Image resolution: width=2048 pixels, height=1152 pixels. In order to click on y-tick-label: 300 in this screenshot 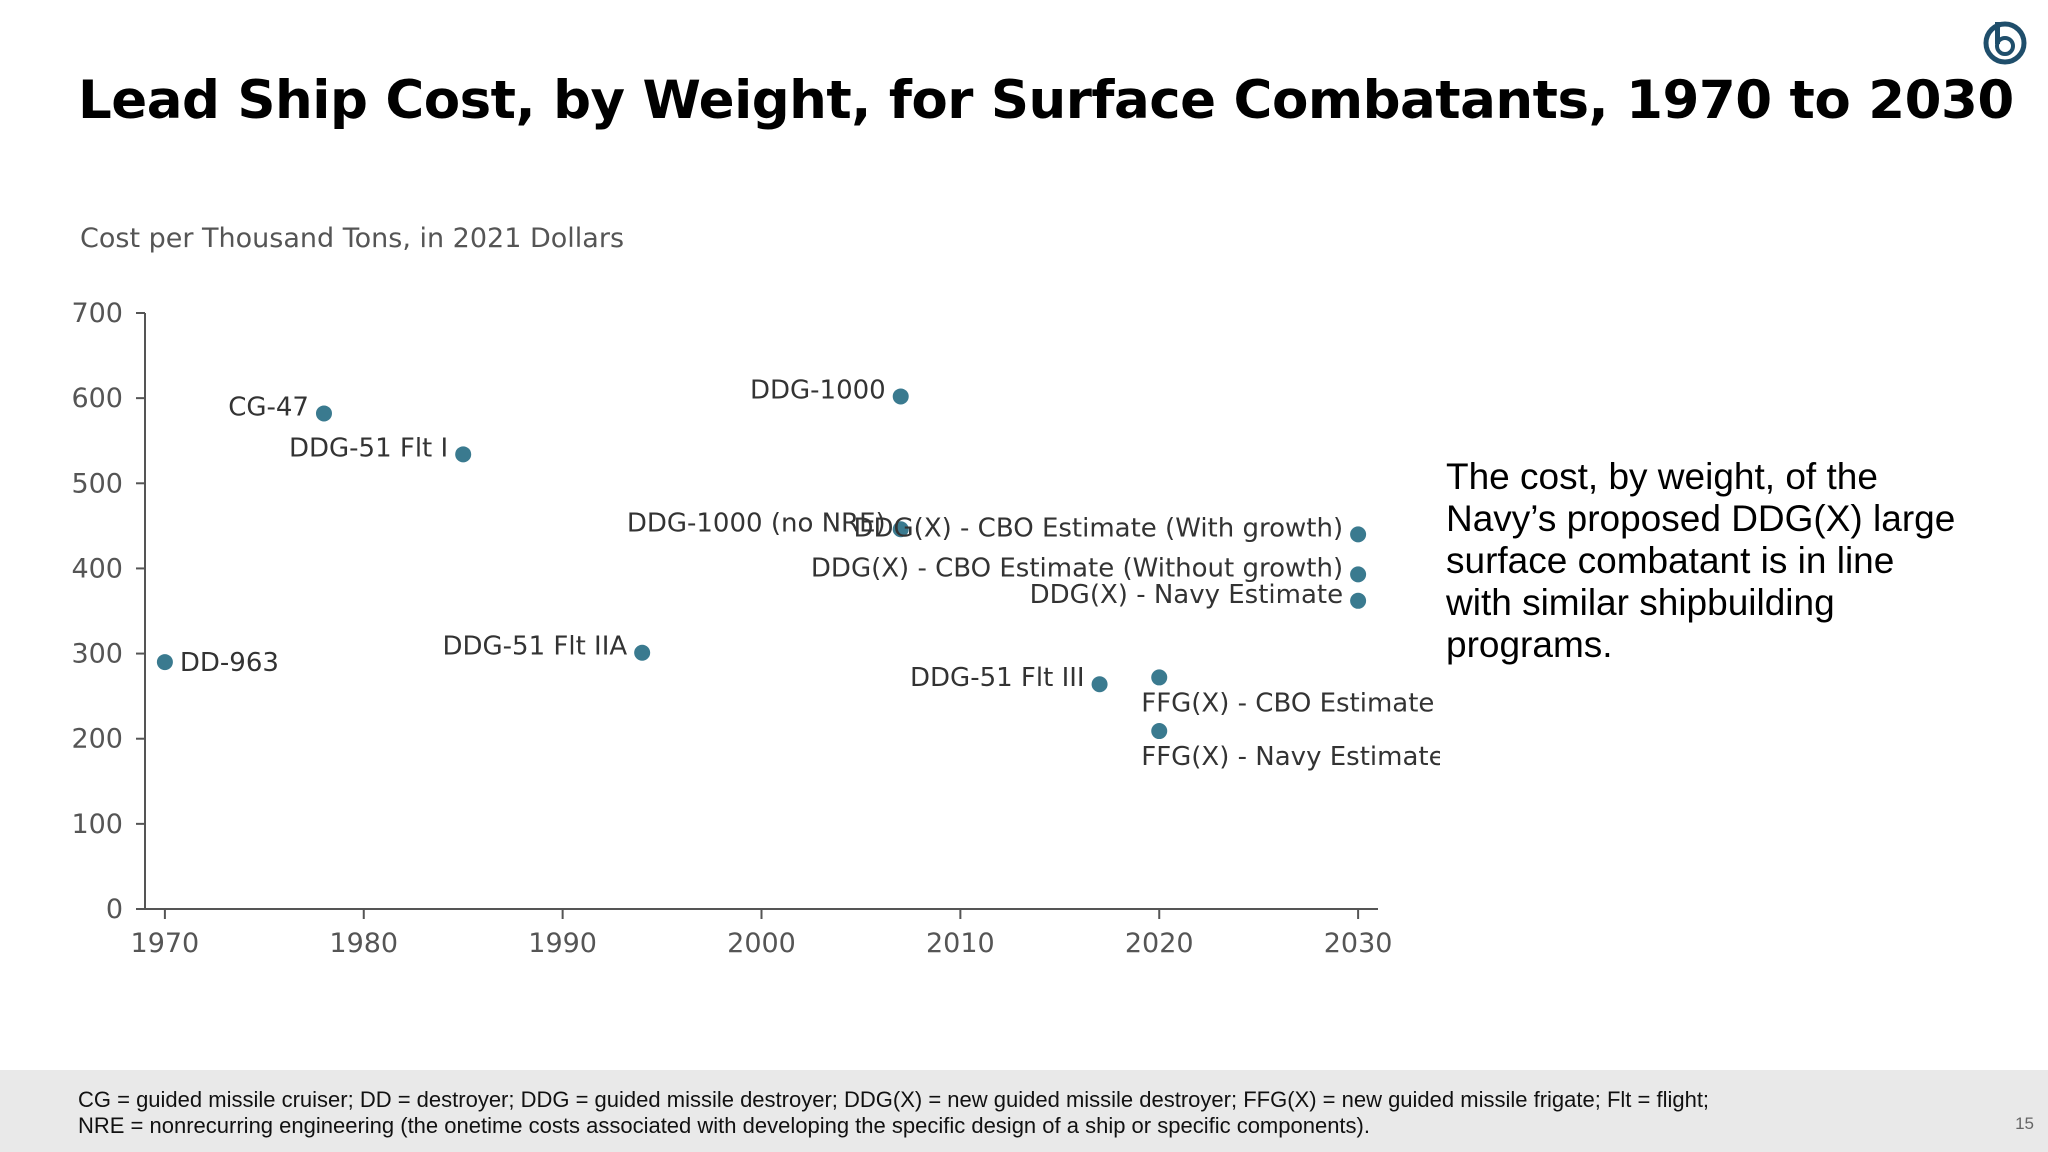, I will do `click(97, 654)`.